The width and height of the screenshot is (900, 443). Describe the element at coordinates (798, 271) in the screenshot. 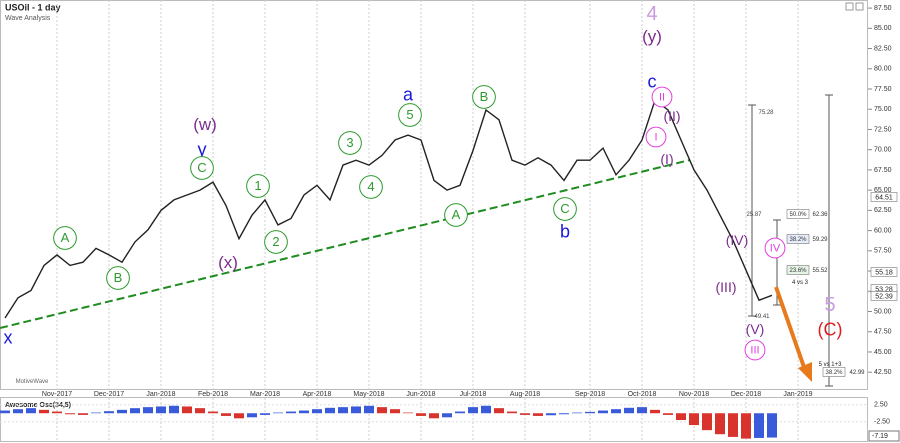

I see `annotation: 23.6%` at that location.